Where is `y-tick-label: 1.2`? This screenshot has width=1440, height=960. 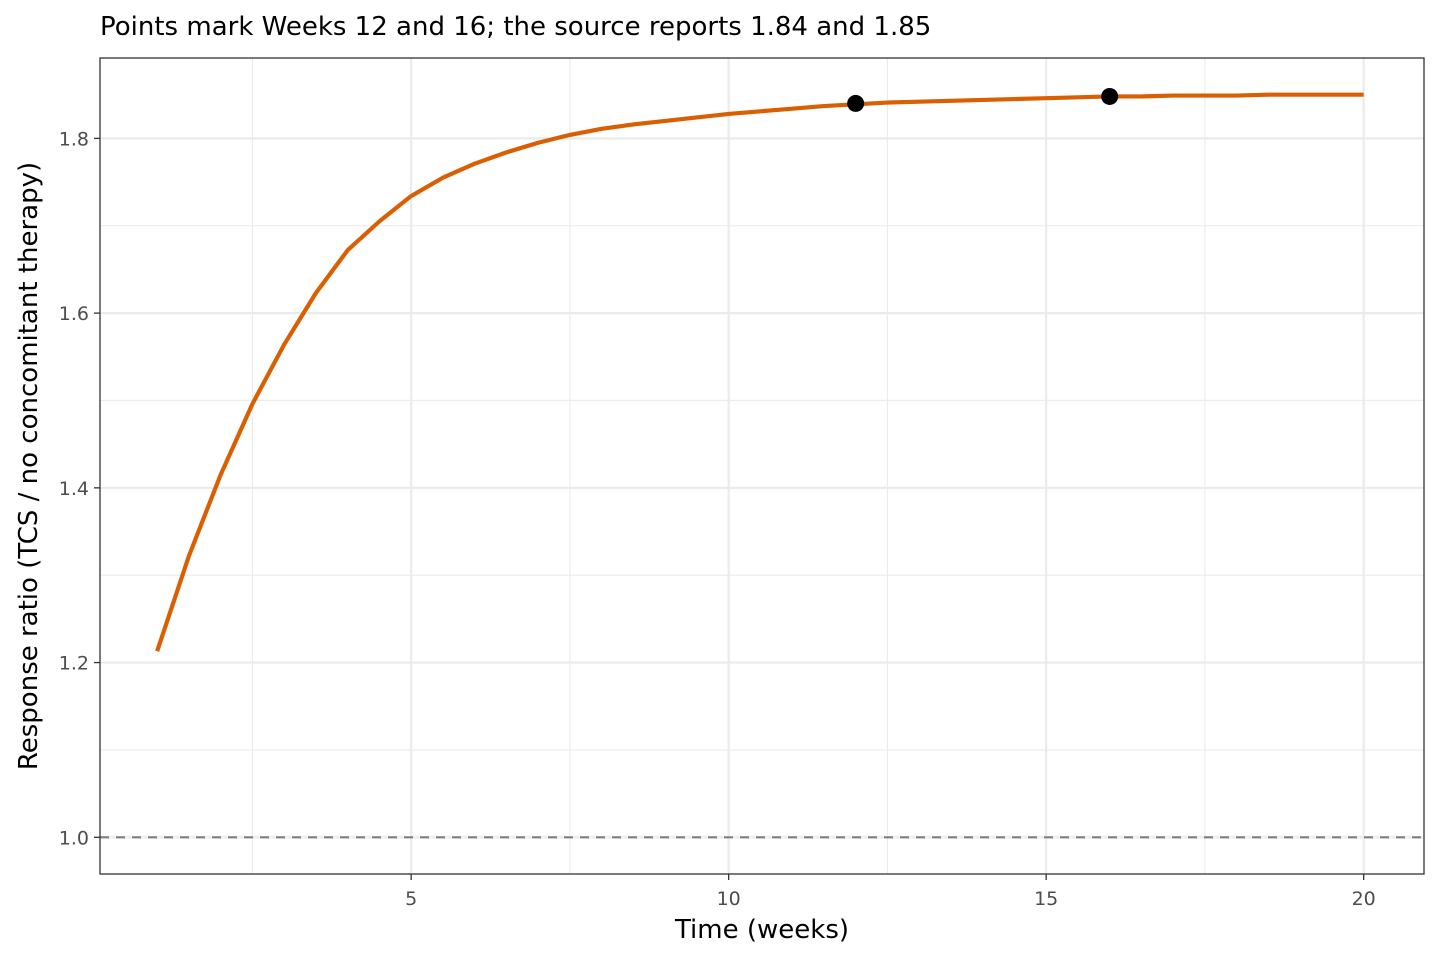
y-tick-label: 1.2 is located at coordinates (74, 664).